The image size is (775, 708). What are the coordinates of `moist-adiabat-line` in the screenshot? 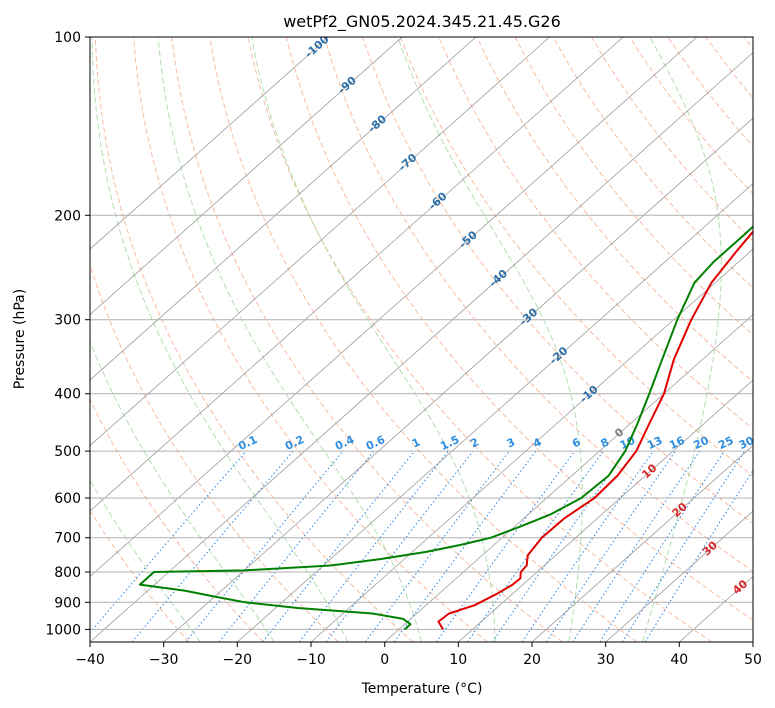 It's located at (682, 339).